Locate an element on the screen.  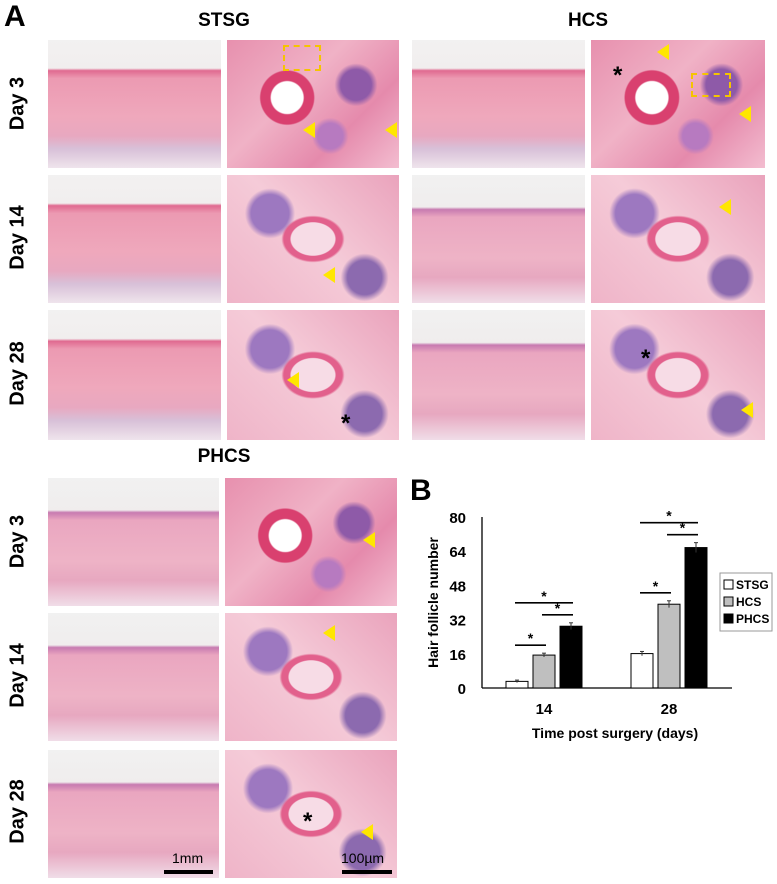
y-tick-label: 0 is located at coordinates (462, 689).